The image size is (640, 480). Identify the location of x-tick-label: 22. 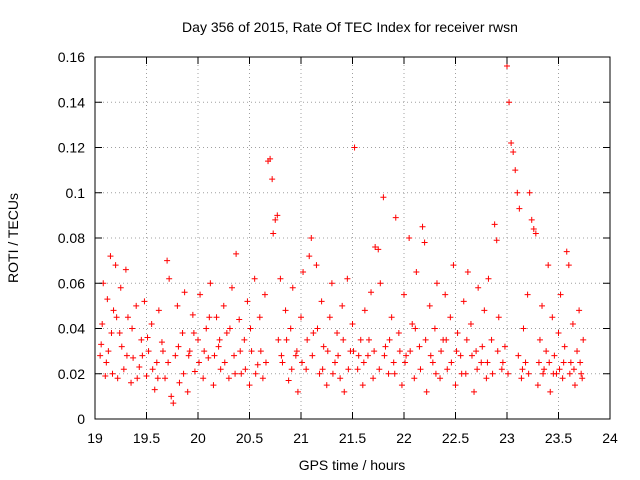
(404, 438).